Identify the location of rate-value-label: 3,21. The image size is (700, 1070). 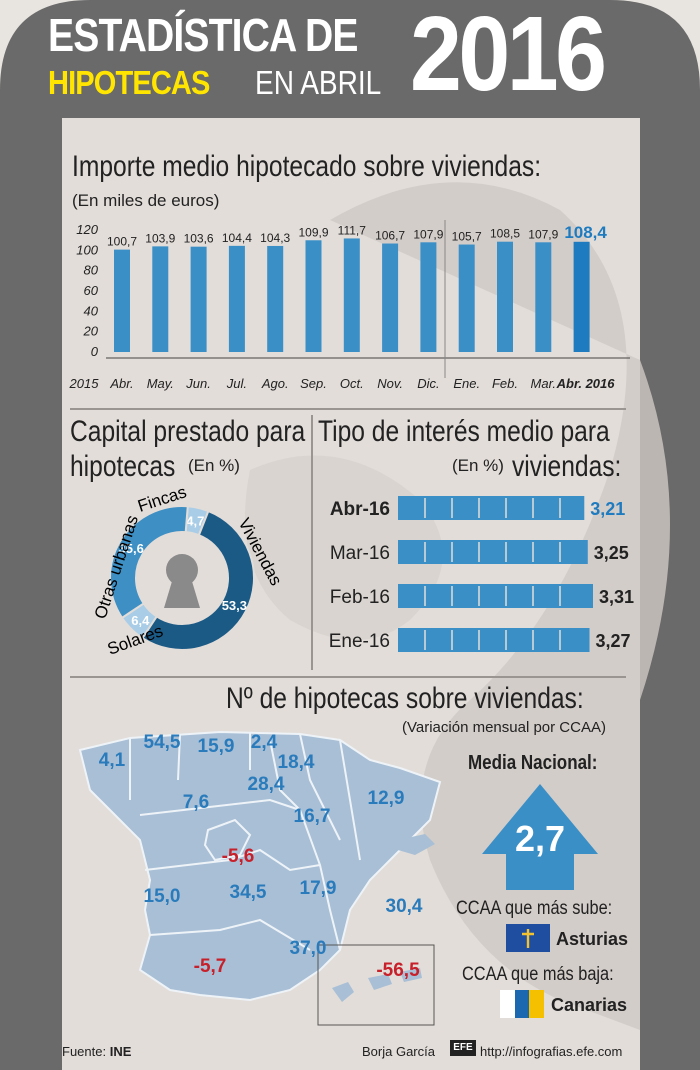
(607, 509).